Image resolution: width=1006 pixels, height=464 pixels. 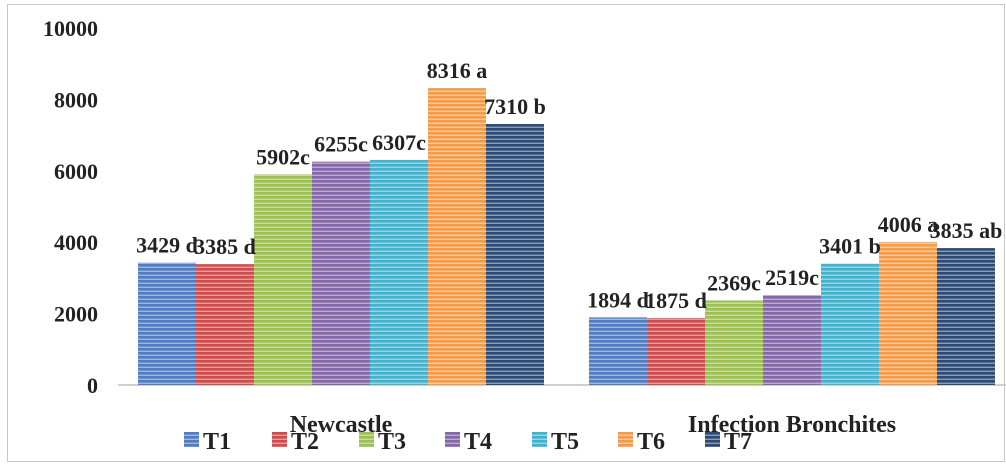 What do you see at coordinates (651, 442) in the screenshot?
I see `legend-label: T6` at bounding box center [651, 442].